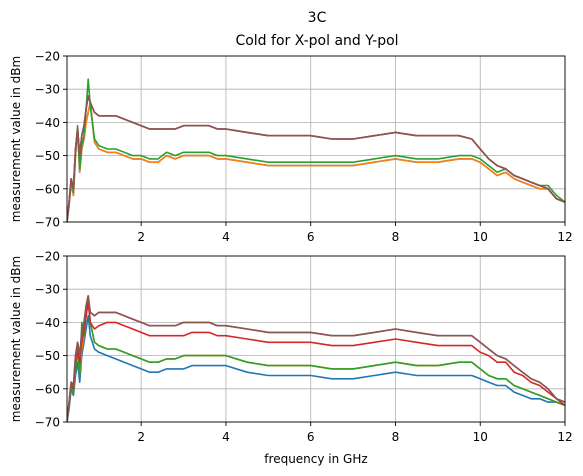 Image resolution: width=583 pixels, height=476 pixels. What do you see at coordinates (317, 18) in the screenshot?
I see `figure-title: 3C` at bounding box center [317, 18].